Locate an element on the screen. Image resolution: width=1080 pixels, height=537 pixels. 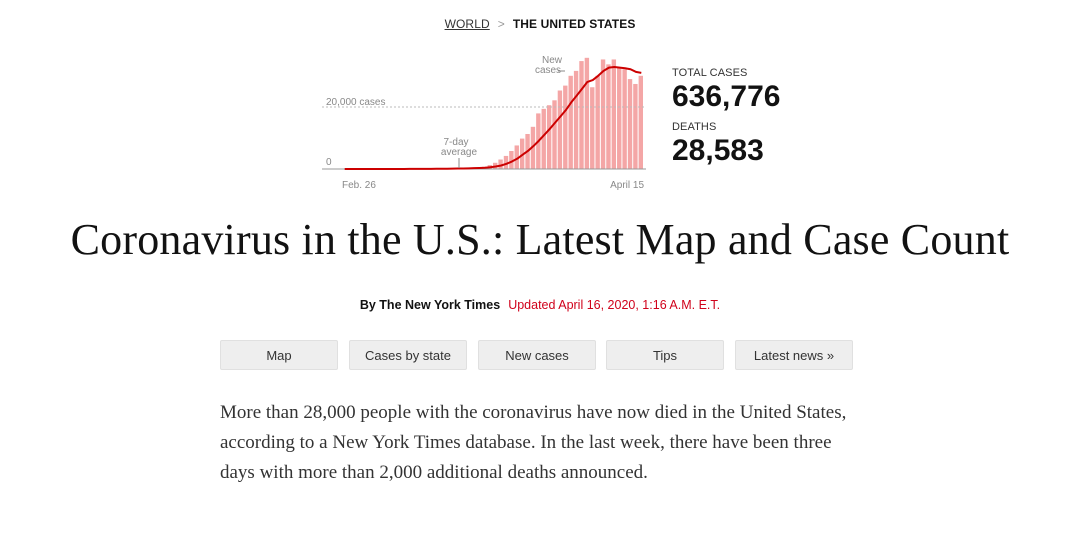
annotation-avg-line1: 7-day is located at coordinates (455, 142).